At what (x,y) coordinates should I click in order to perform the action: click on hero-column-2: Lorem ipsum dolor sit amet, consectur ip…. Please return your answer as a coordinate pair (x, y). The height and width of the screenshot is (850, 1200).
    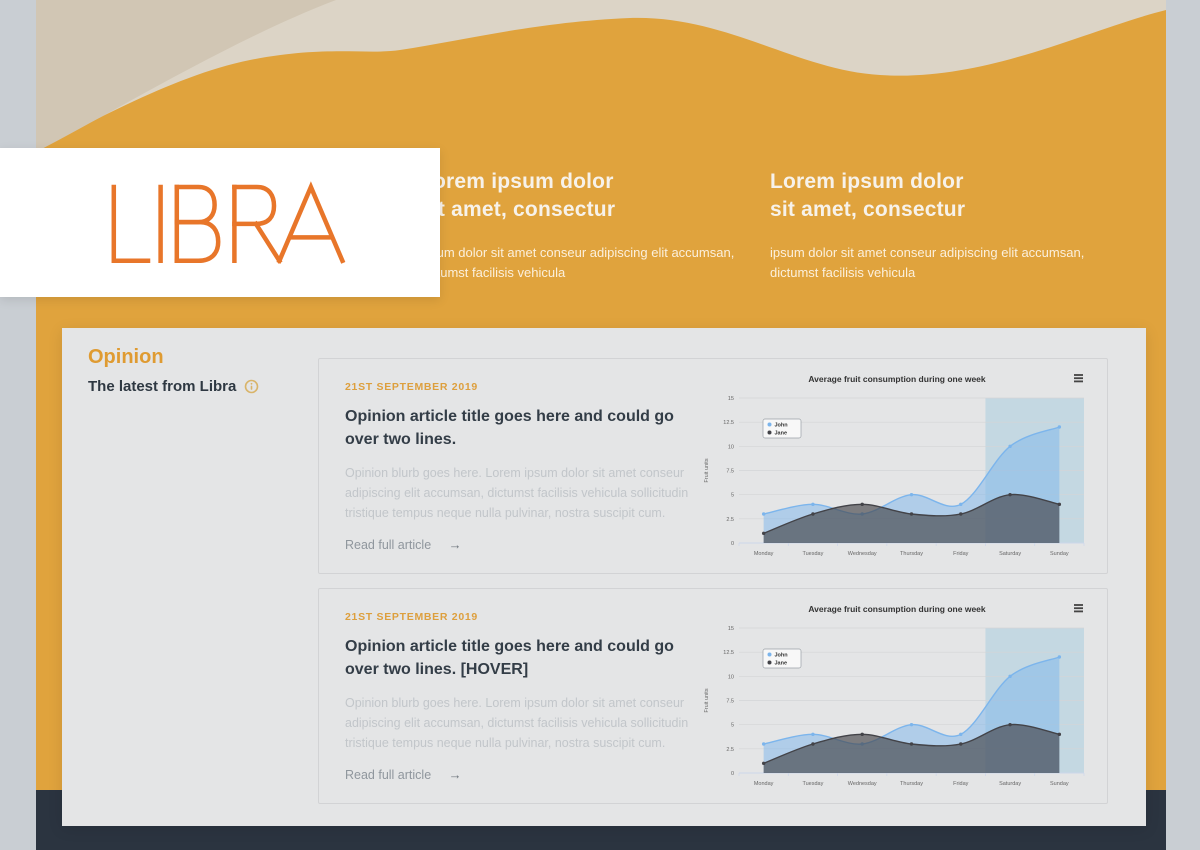
    Looking at the image, I should click on (940, 225).